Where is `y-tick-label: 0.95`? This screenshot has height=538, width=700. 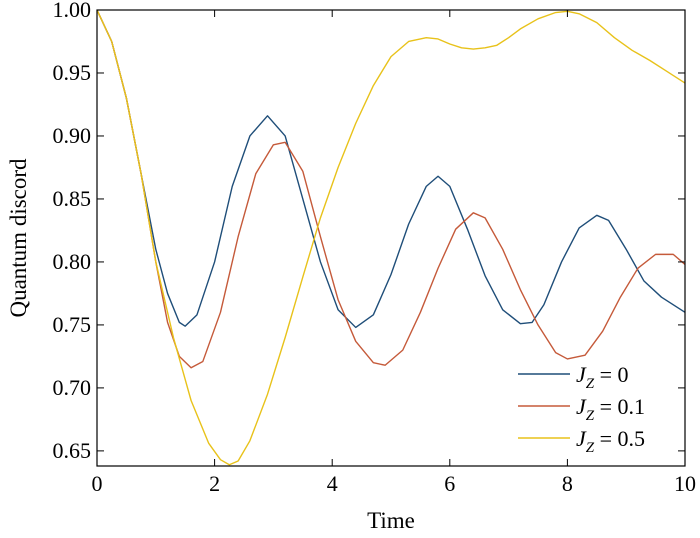
y-tick-label: 0.95 is located at coordinates (72, 72).